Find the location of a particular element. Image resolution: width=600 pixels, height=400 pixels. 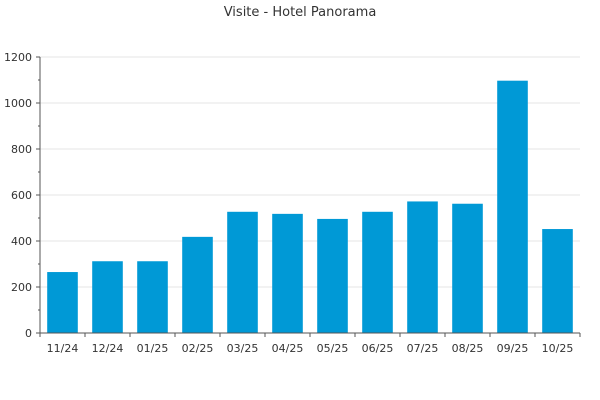

y-tick-label: 1000 is located at coordinates (18, 103).